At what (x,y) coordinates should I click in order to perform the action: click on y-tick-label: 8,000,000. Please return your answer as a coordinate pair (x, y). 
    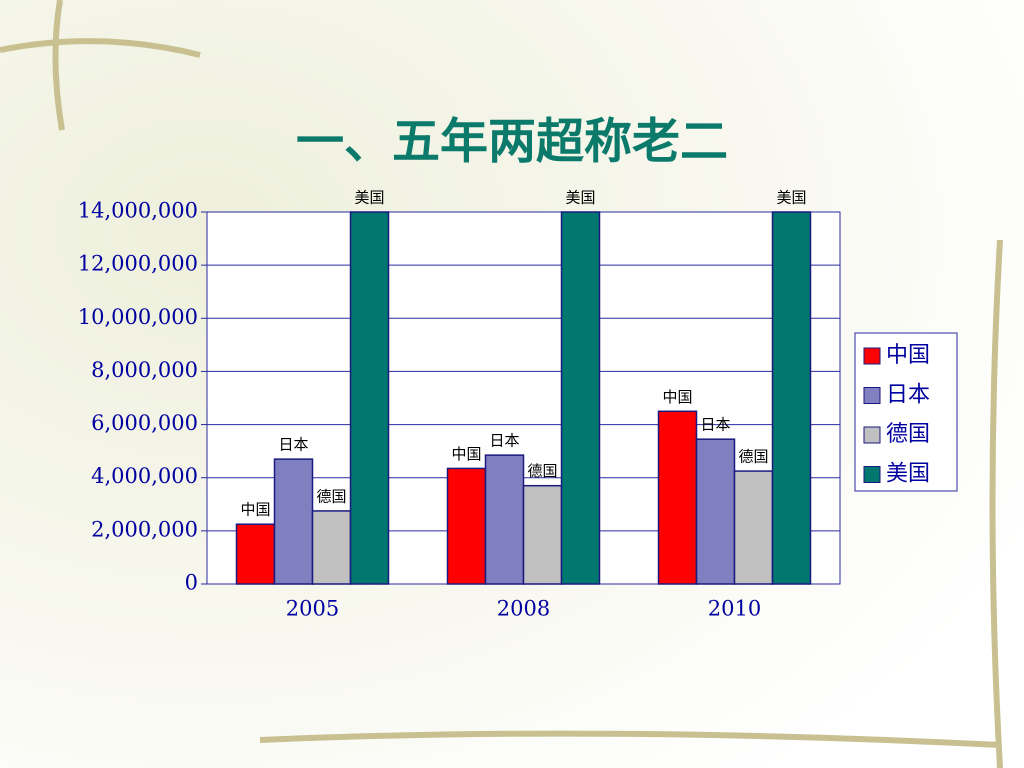
    Looking at the image, I should click on (144, 370).